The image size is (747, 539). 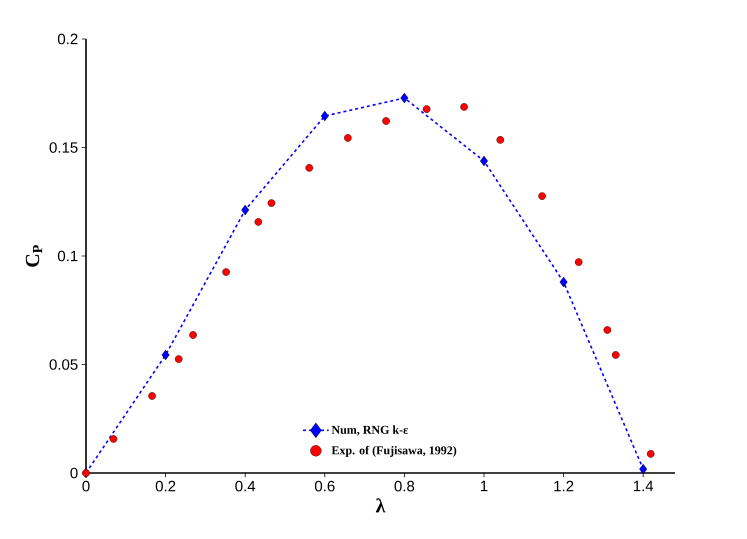 I want to click on x-tick-label: 0, so click(x=86, y=486).